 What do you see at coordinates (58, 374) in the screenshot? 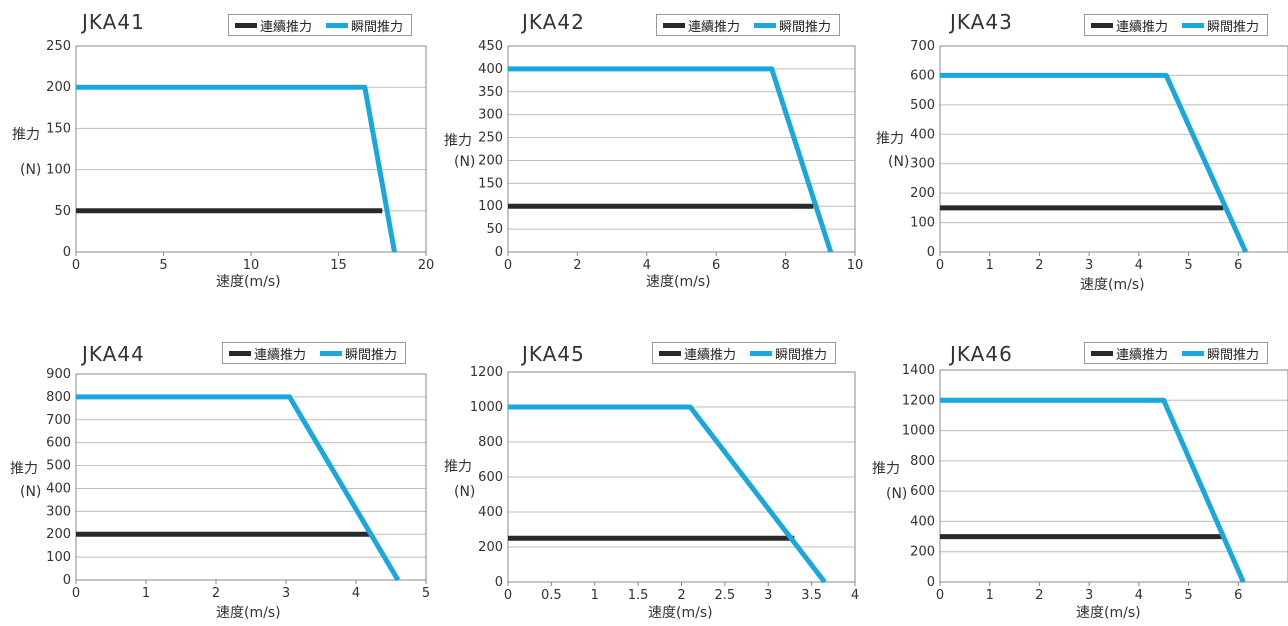
I see `y-tick-label: 900` at bounding box center [58, 374].